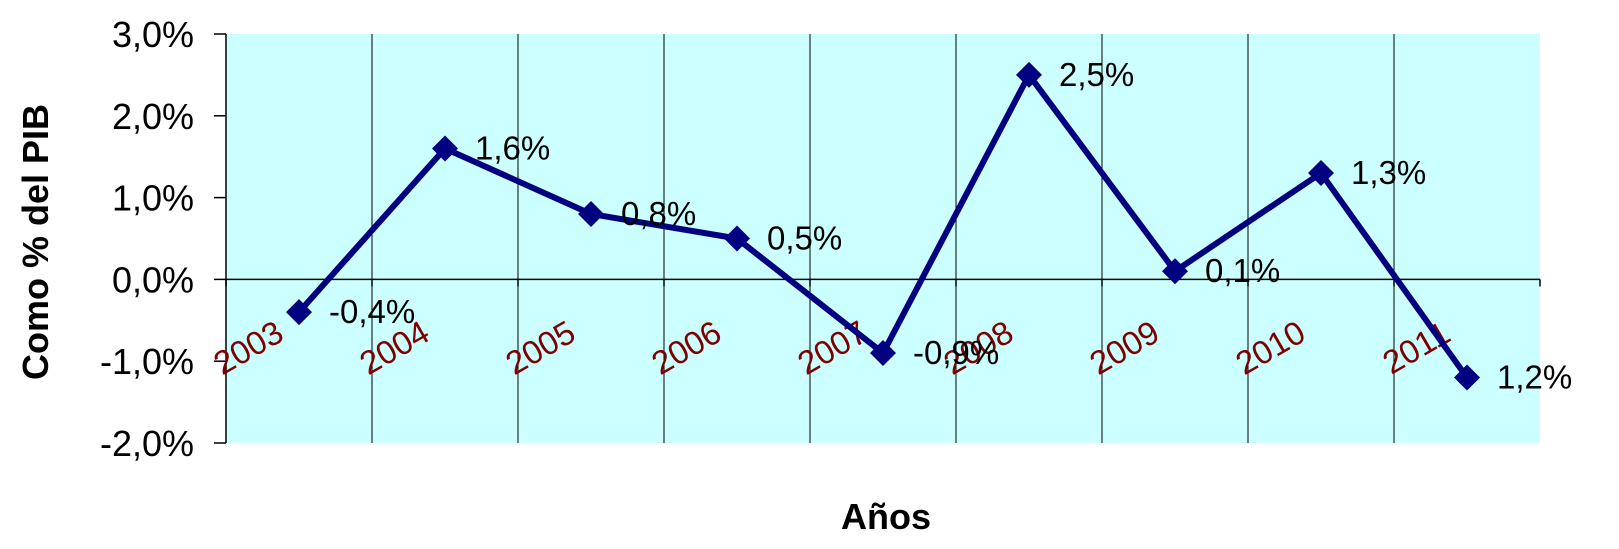 This screenshot has height=549, width=1619. I want to click on y-tick-label: -1,0%, so click(147, 361).